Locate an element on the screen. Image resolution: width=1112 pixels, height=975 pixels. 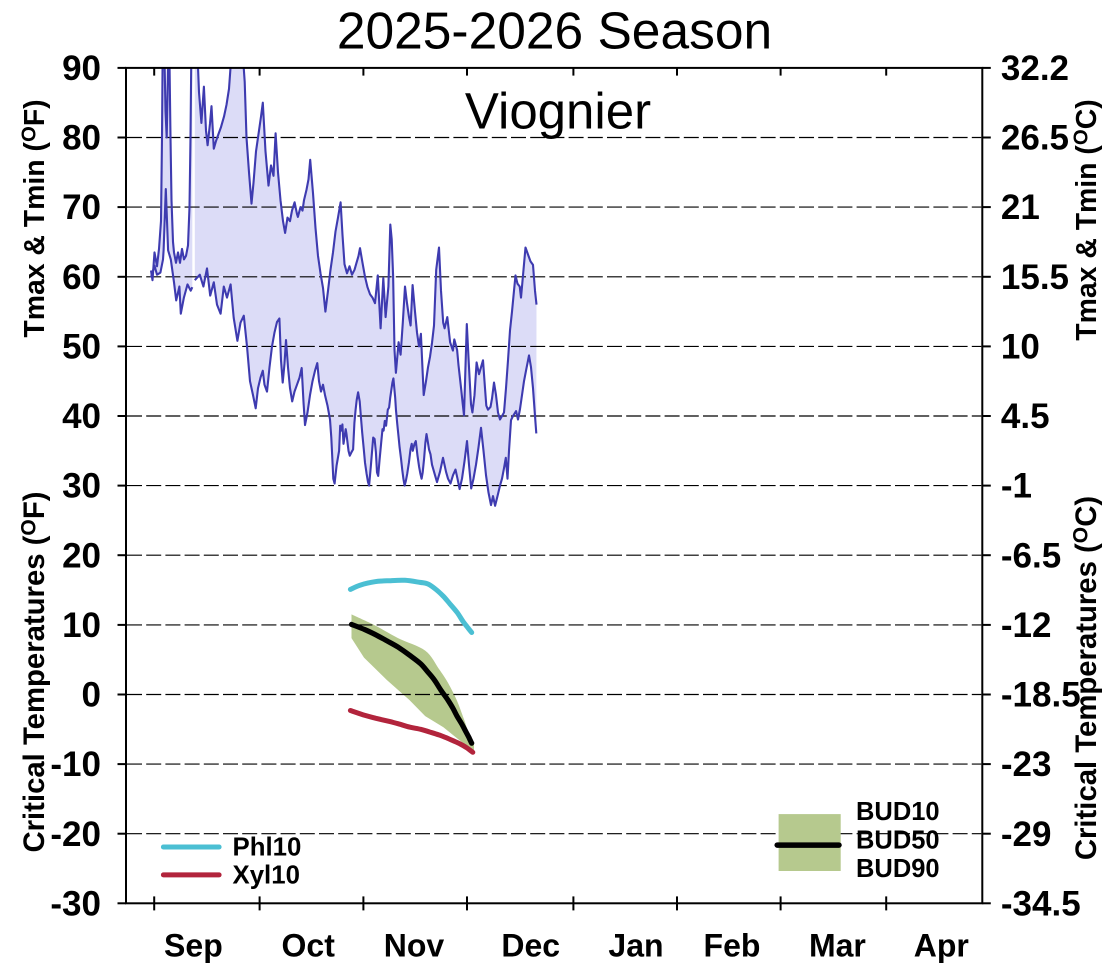
svg-text: 32.2 is located at coordinates (1035, 68).